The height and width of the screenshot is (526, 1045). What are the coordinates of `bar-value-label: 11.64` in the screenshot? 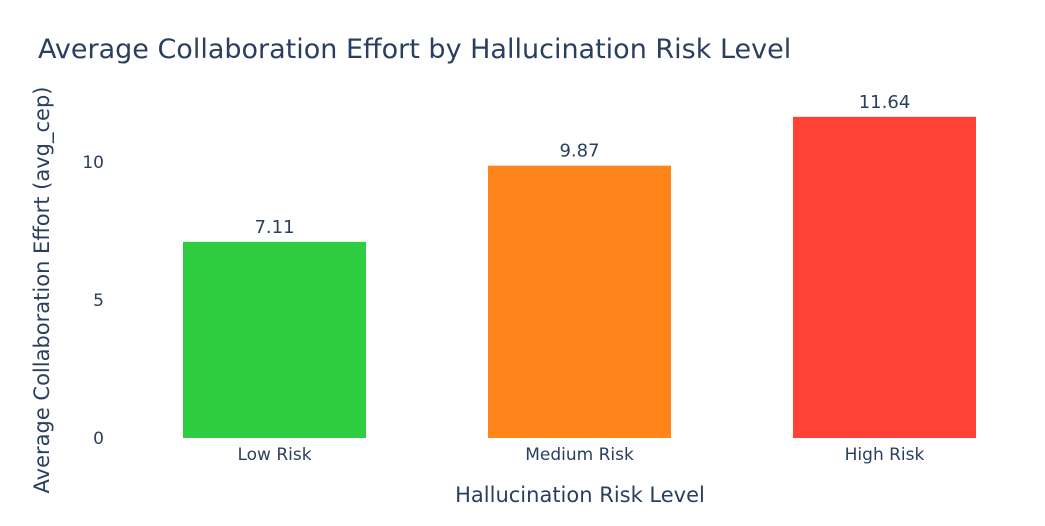 It's located at (885, 102).